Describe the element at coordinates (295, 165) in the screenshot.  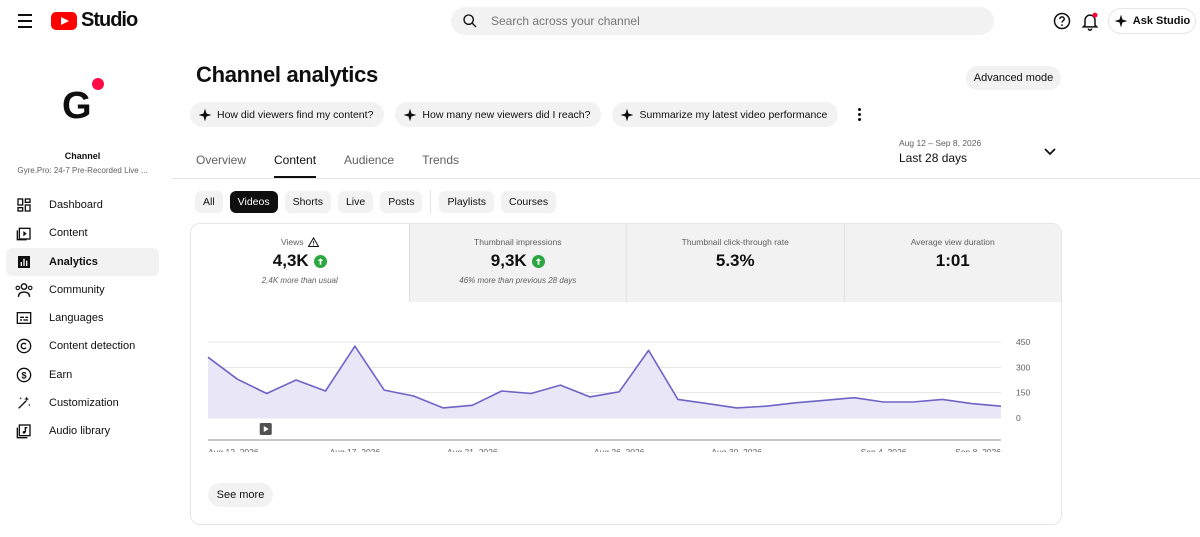
I see `tab-content: Content` at that location.